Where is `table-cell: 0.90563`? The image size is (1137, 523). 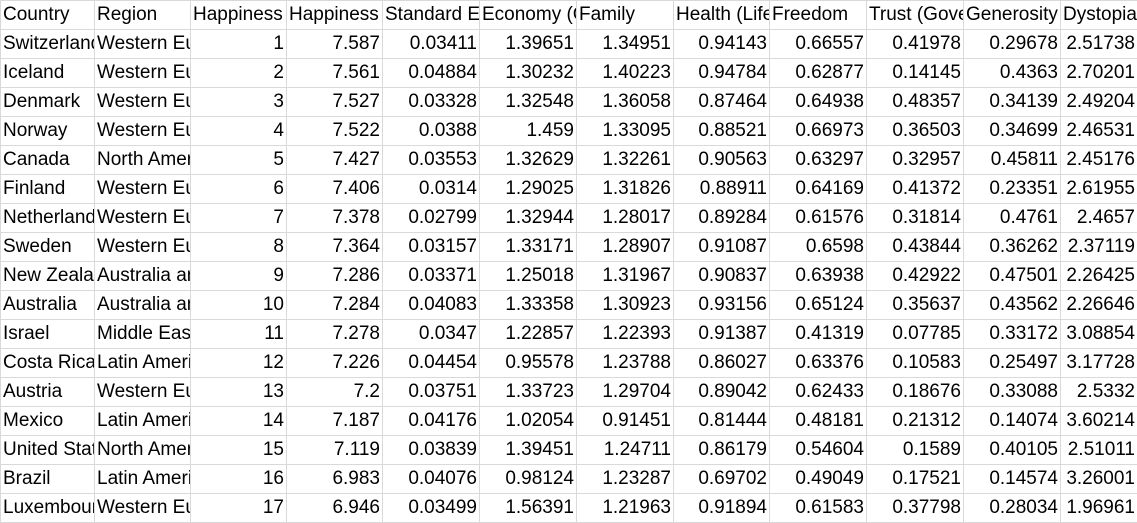 table-cell: 0.90563 is located at coordinates (722, 160).